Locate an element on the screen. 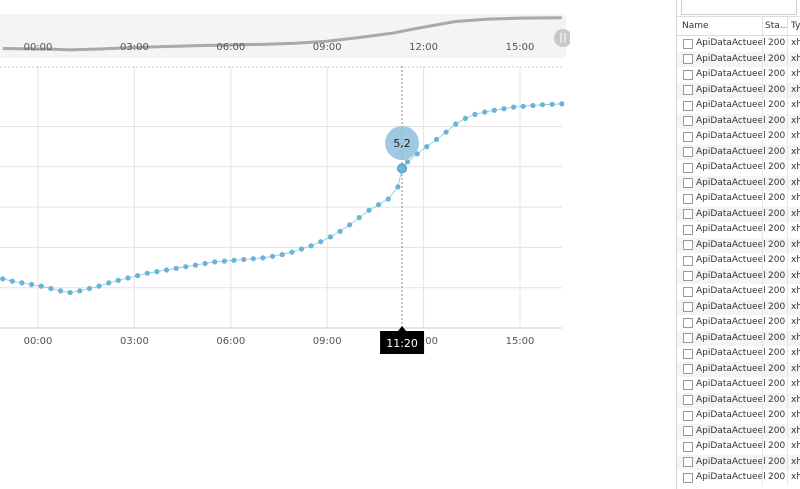 The image size is (800, 489). column-header-type: Ty is located at coordinates (795, 26).